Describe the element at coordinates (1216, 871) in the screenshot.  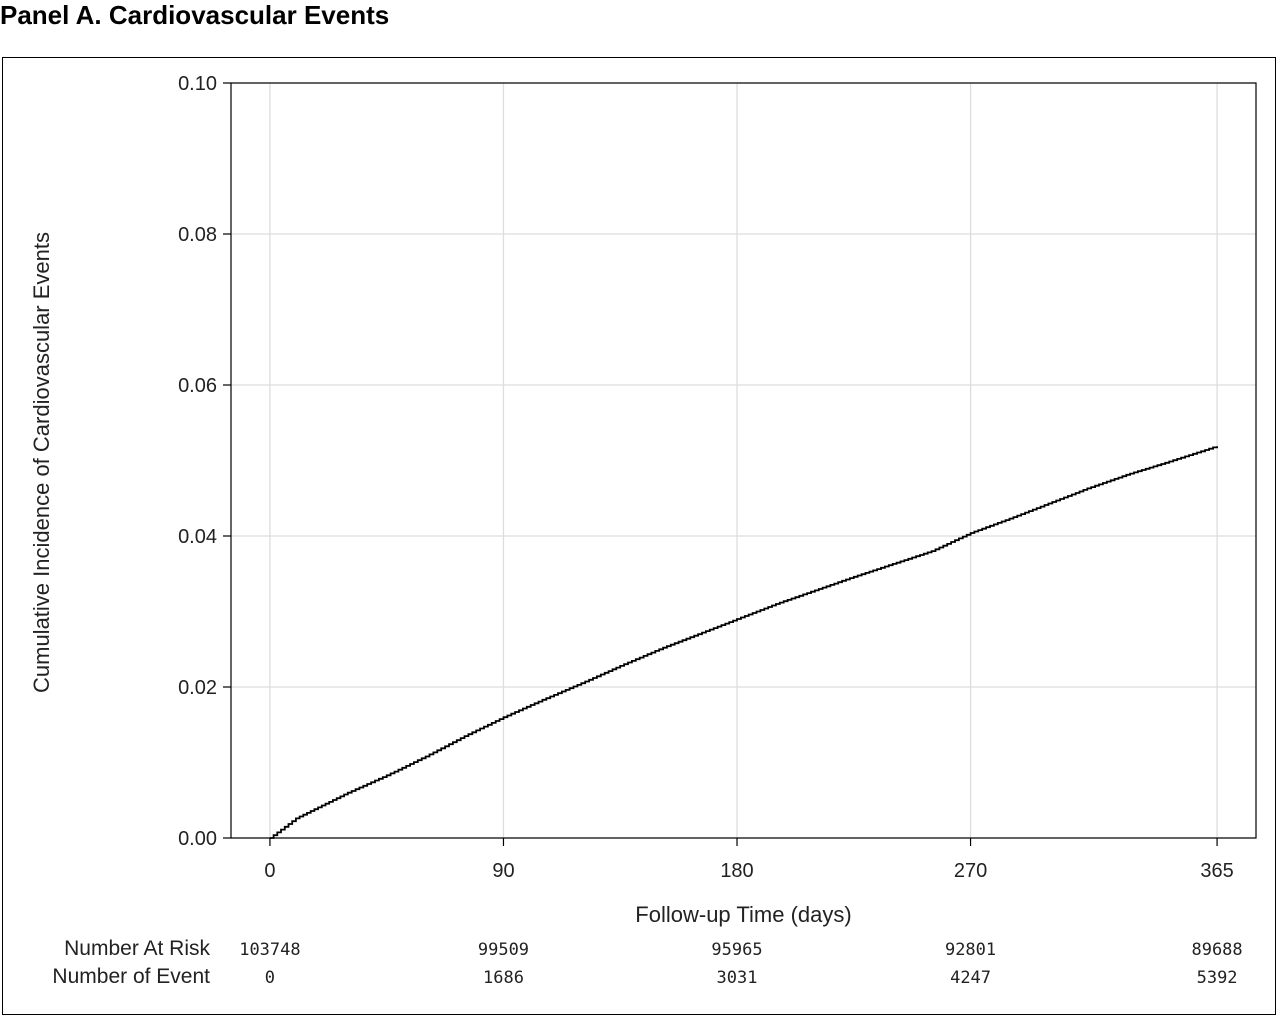
I see `x-tick-label: 365` at that location.